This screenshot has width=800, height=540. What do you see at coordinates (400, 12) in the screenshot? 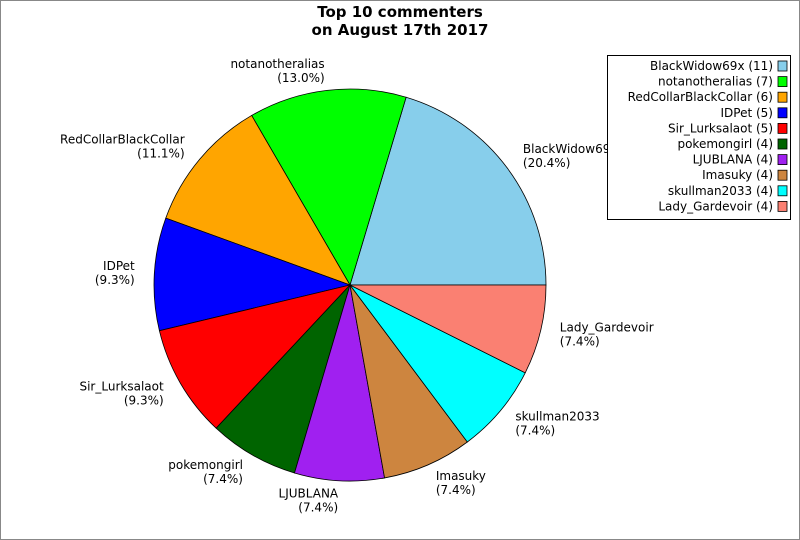
I see `chart-title: Top 10 commenters` at bounding box center [400, 12].